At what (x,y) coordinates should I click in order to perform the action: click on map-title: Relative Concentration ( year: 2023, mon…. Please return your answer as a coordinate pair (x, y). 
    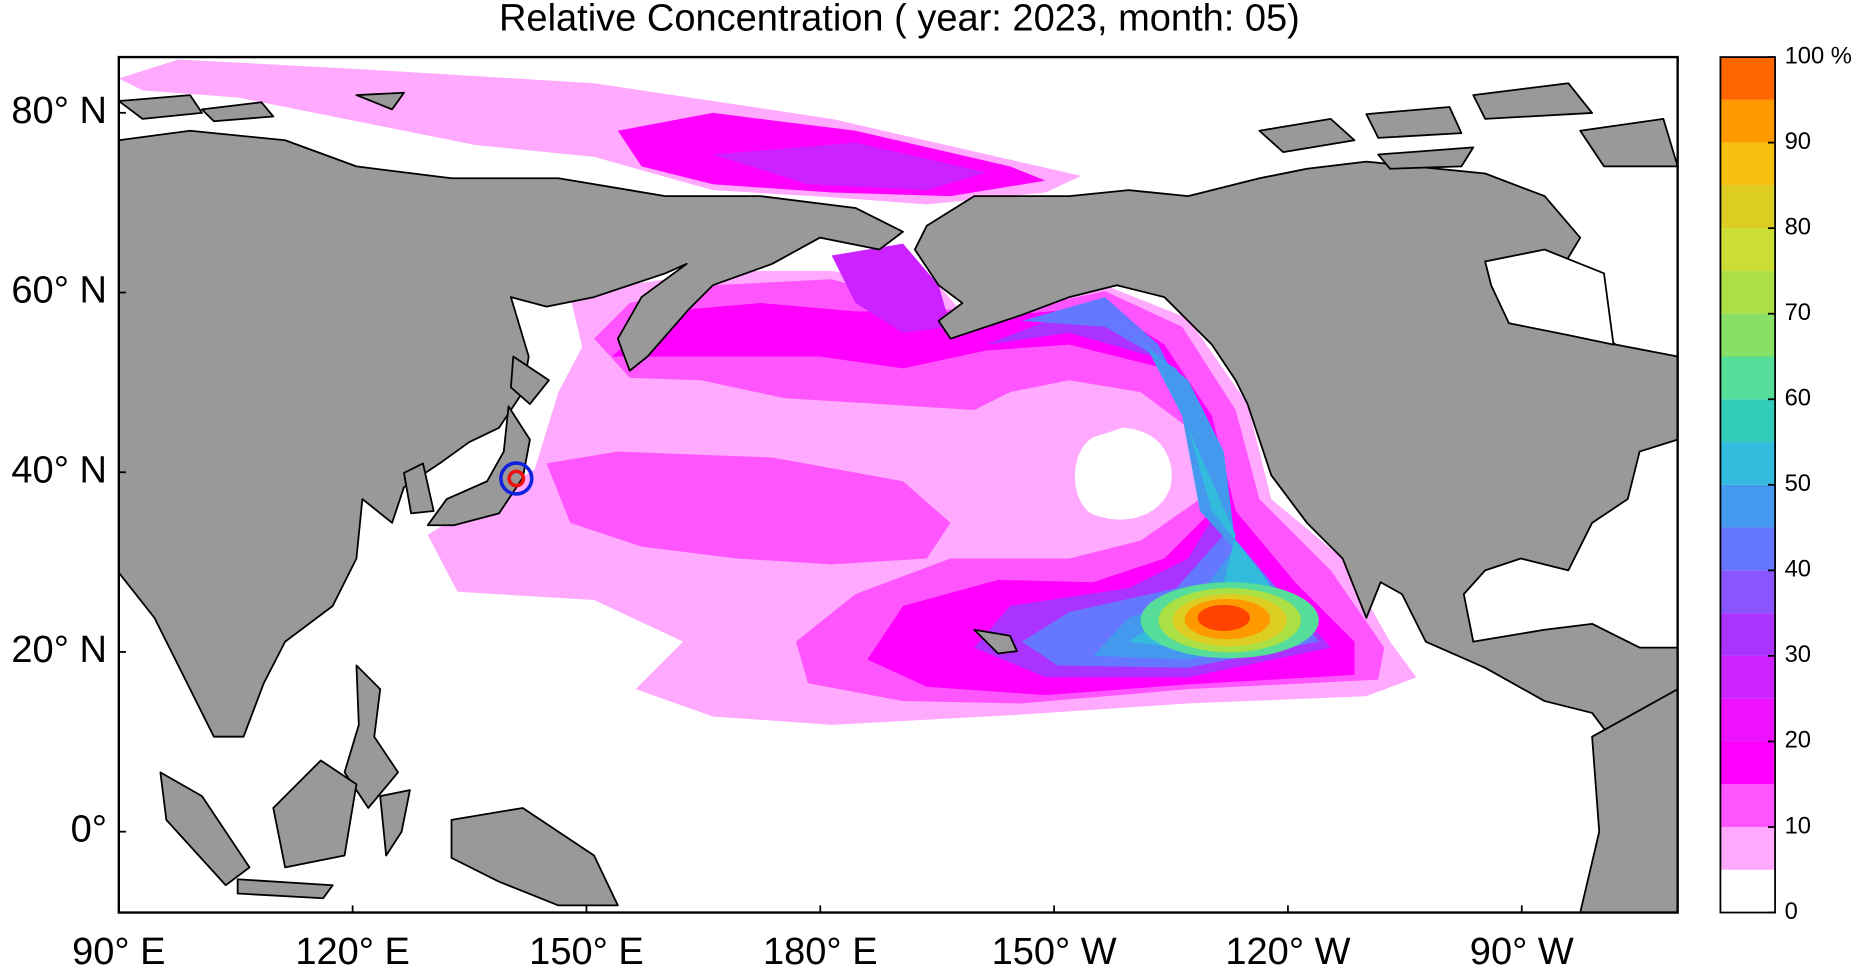
    Looking at the image, I should click on (899, 19).